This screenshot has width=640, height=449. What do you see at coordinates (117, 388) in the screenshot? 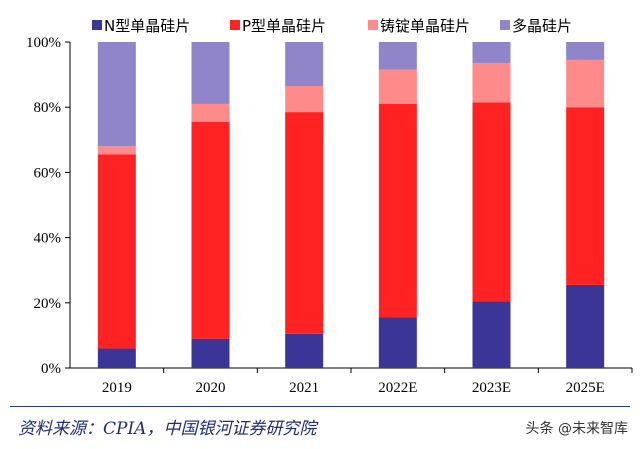
I see `x-tick-label: 2019` at bounding box center [117, 388].